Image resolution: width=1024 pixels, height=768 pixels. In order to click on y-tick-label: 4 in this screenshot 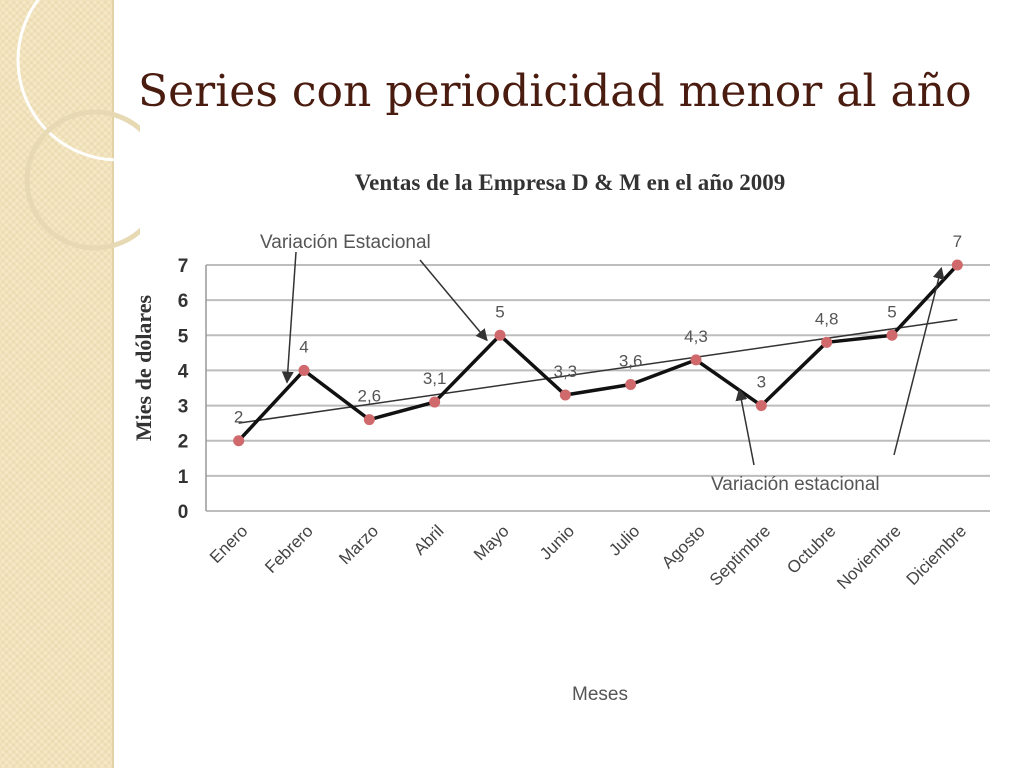, I will do `click(183, 371)`.